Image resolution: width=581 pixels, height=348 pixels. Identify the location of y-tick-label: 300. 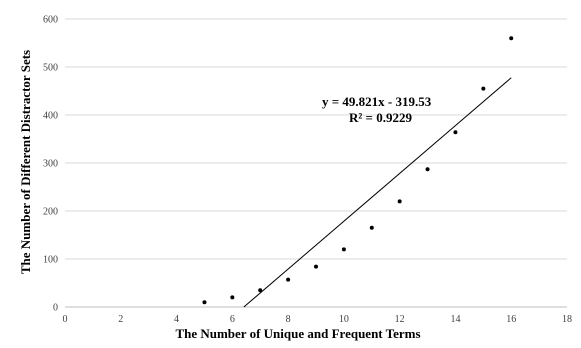
(50, 164).